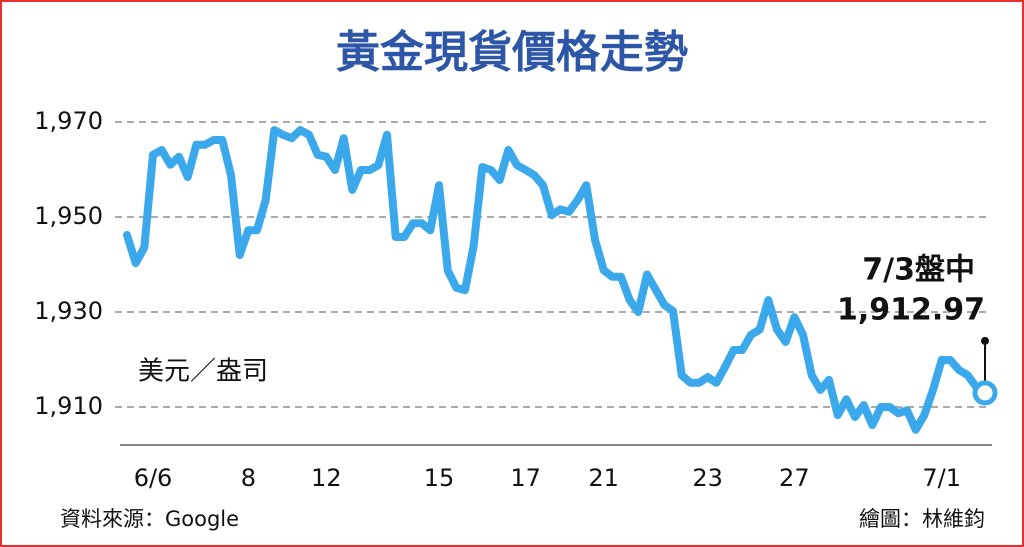 The width and height of the screenshot is (1024, 547). What do you see at coordinates (326, 478) in the screenshot?
I see `x-tick-label: 12` at bounding box center [326, 478].